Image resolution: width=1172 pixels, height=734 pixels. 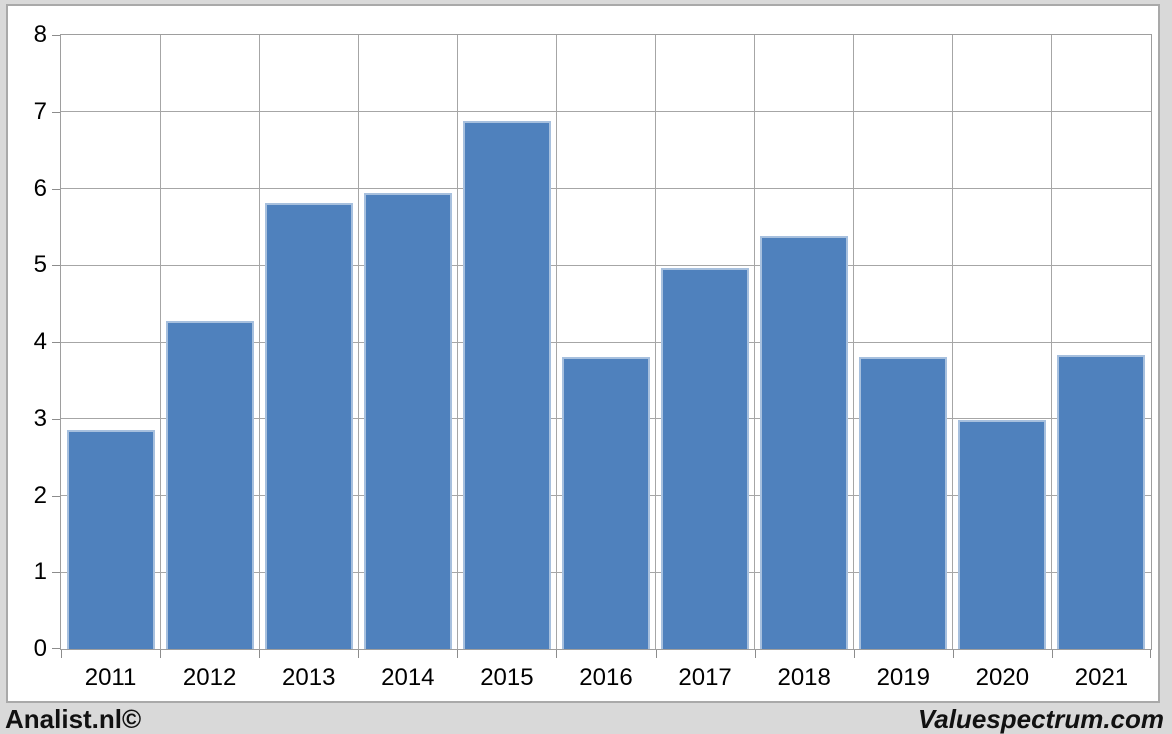 What do you see at coordinates (1101, 677) in the screenshot?
I see `x-tick-label: 2021` at bounding box center [1101, 677].